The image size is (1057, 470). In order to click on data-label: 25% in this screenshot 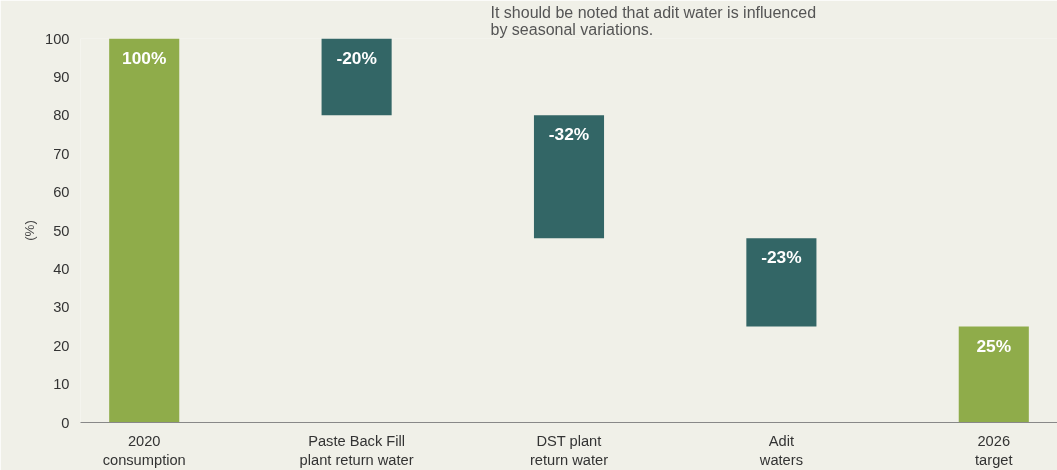, I will do `click(994, 345)`.